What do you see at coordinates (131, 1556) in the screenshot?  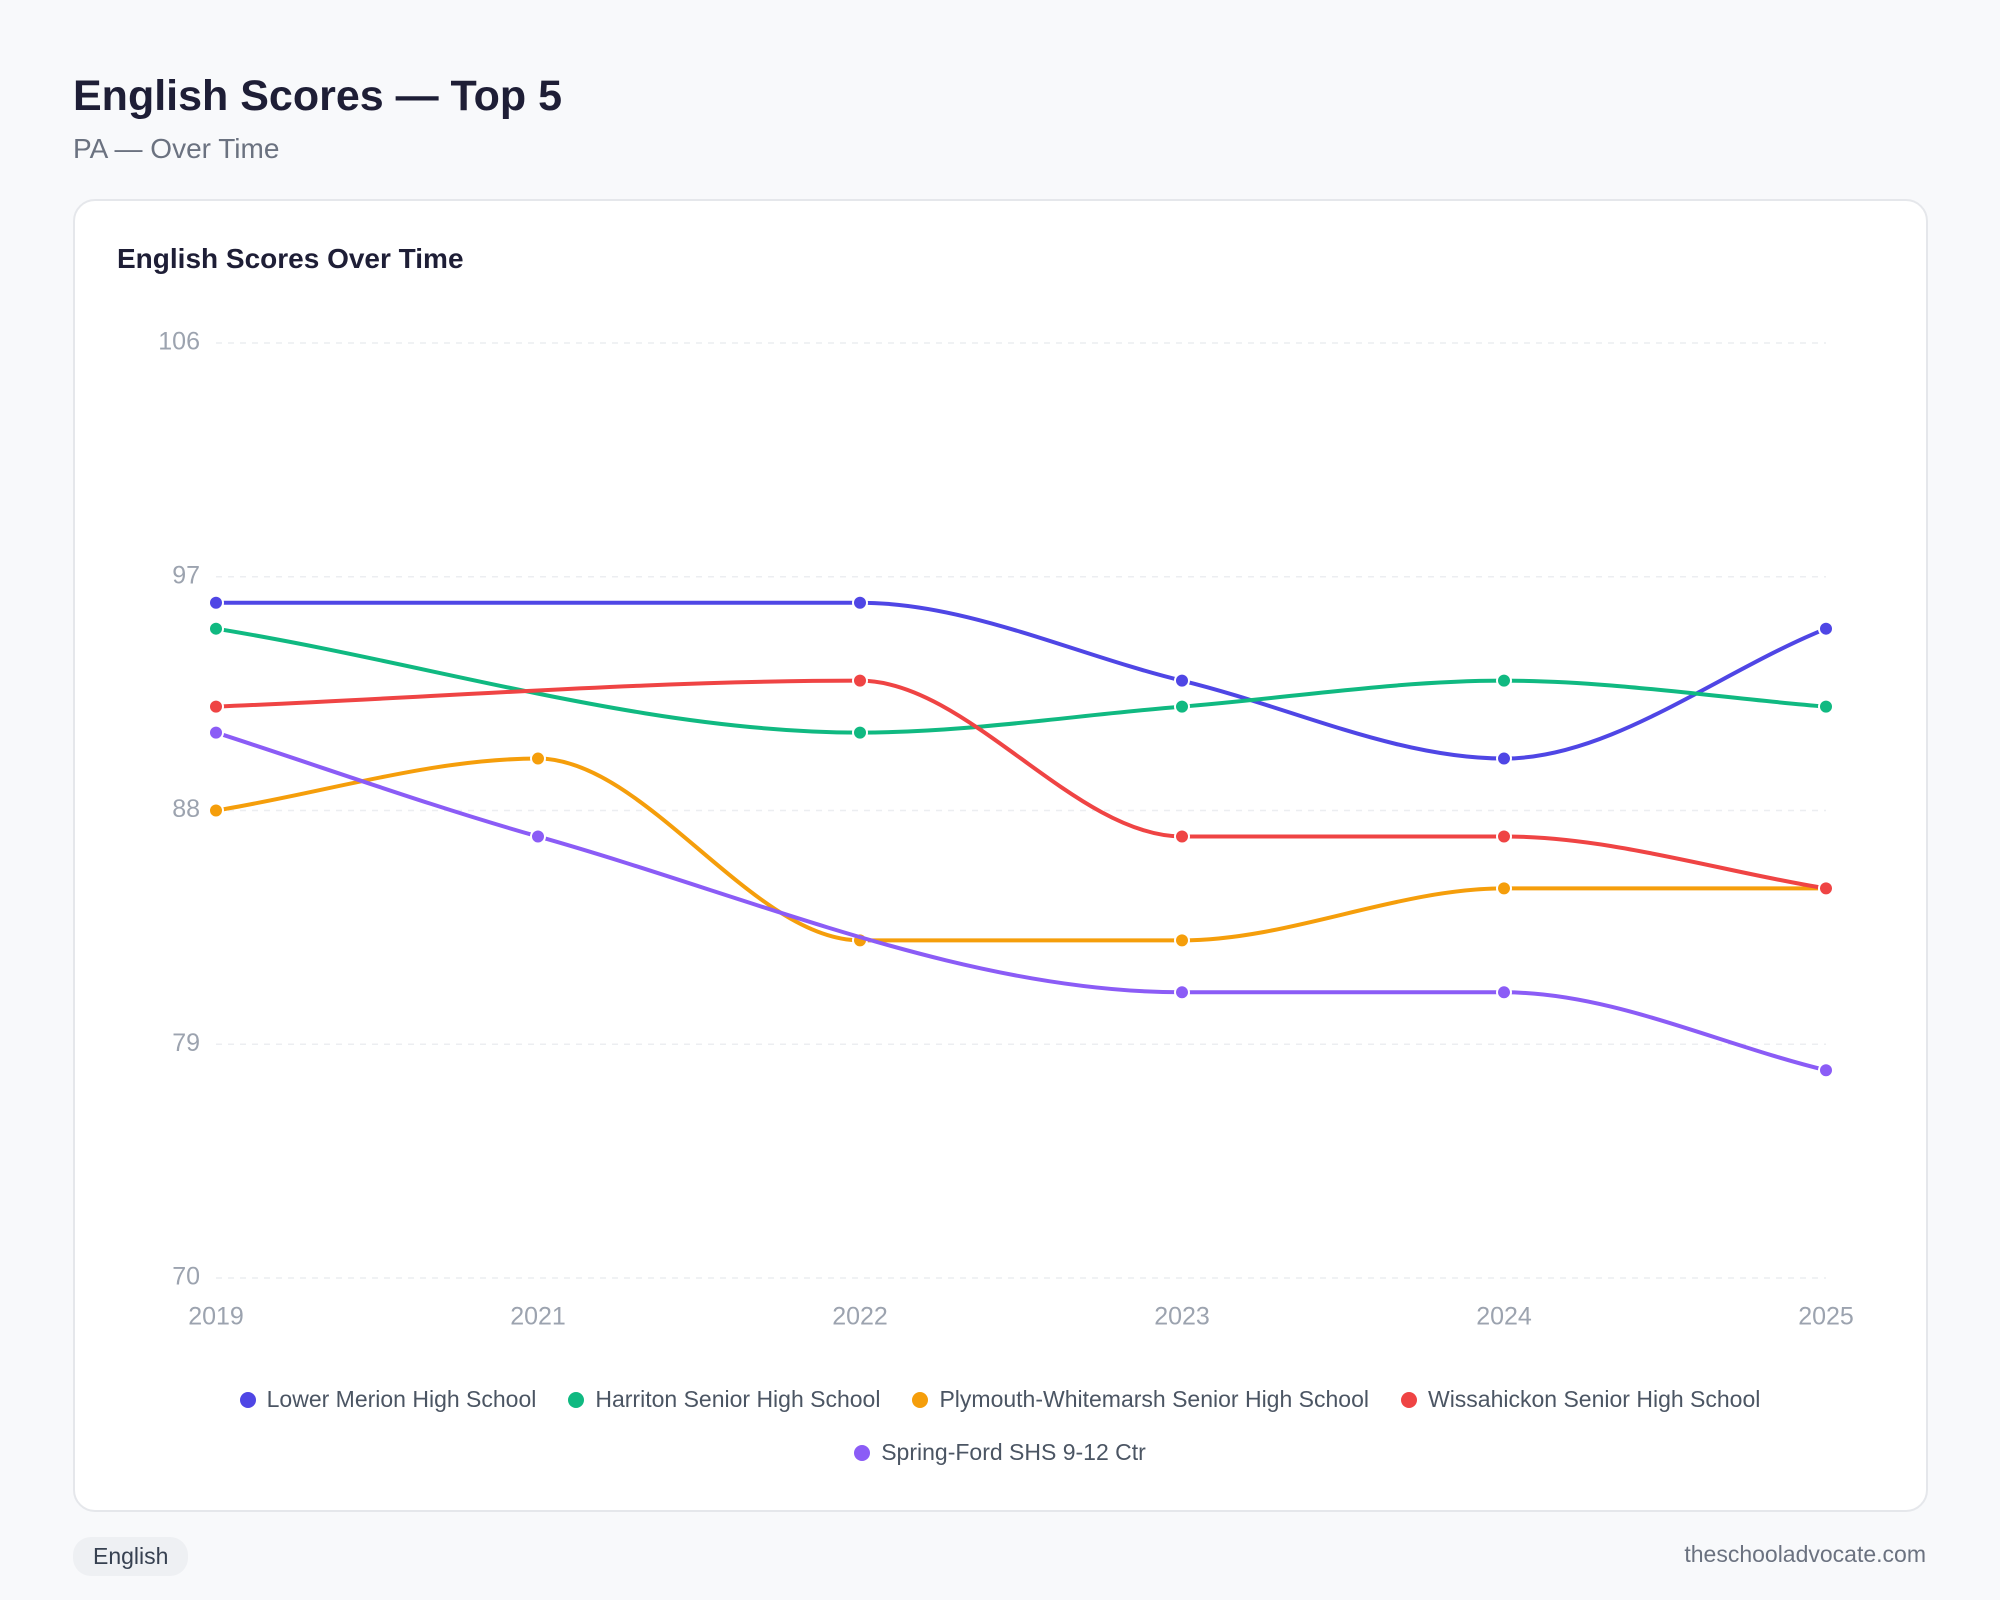 I see `subject-tag: English` at bounding box center [131, 1556].